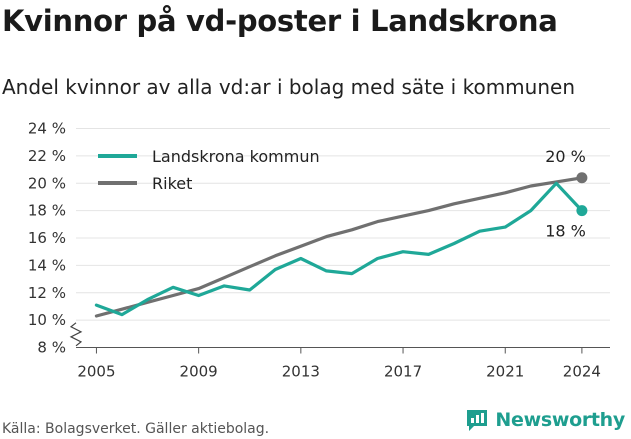  I want to click on y-axis-labels: 8 % 10 % 12 % 14 % 16 % 18 % 20 % 22 % 24 %, so click(47, 238).